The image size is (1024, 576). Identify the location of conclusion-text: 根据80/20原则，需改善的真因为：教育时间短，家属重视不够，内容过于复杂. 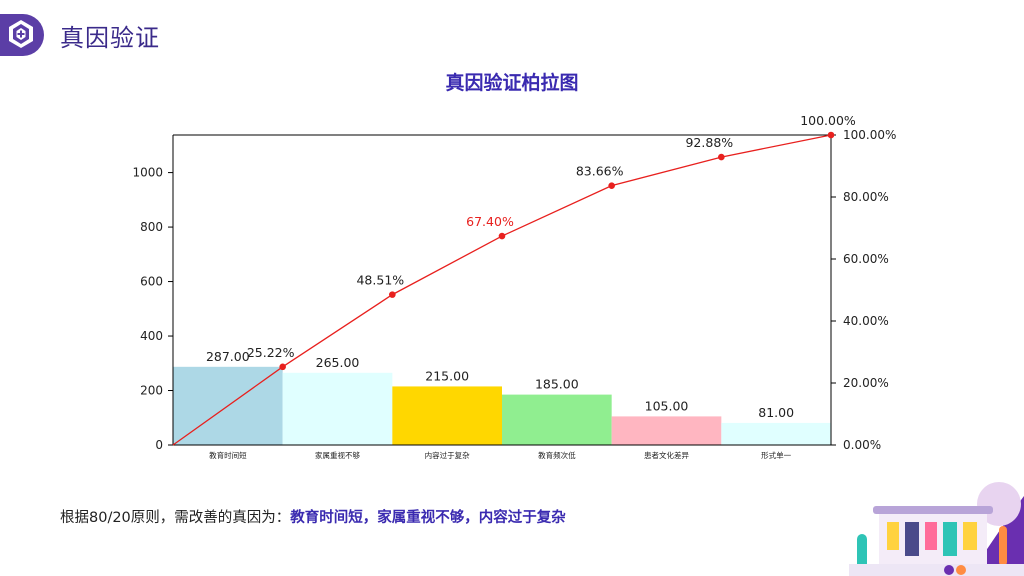
(313, 516).